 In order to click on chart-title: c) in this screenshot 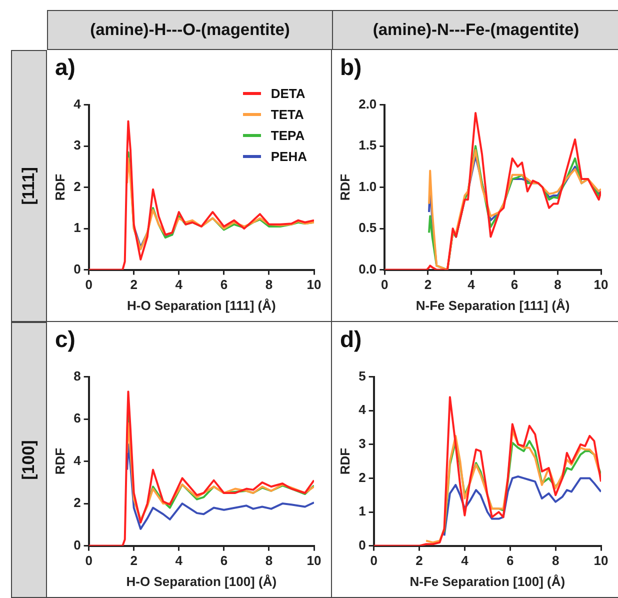, I will do `click(65, 339)`.